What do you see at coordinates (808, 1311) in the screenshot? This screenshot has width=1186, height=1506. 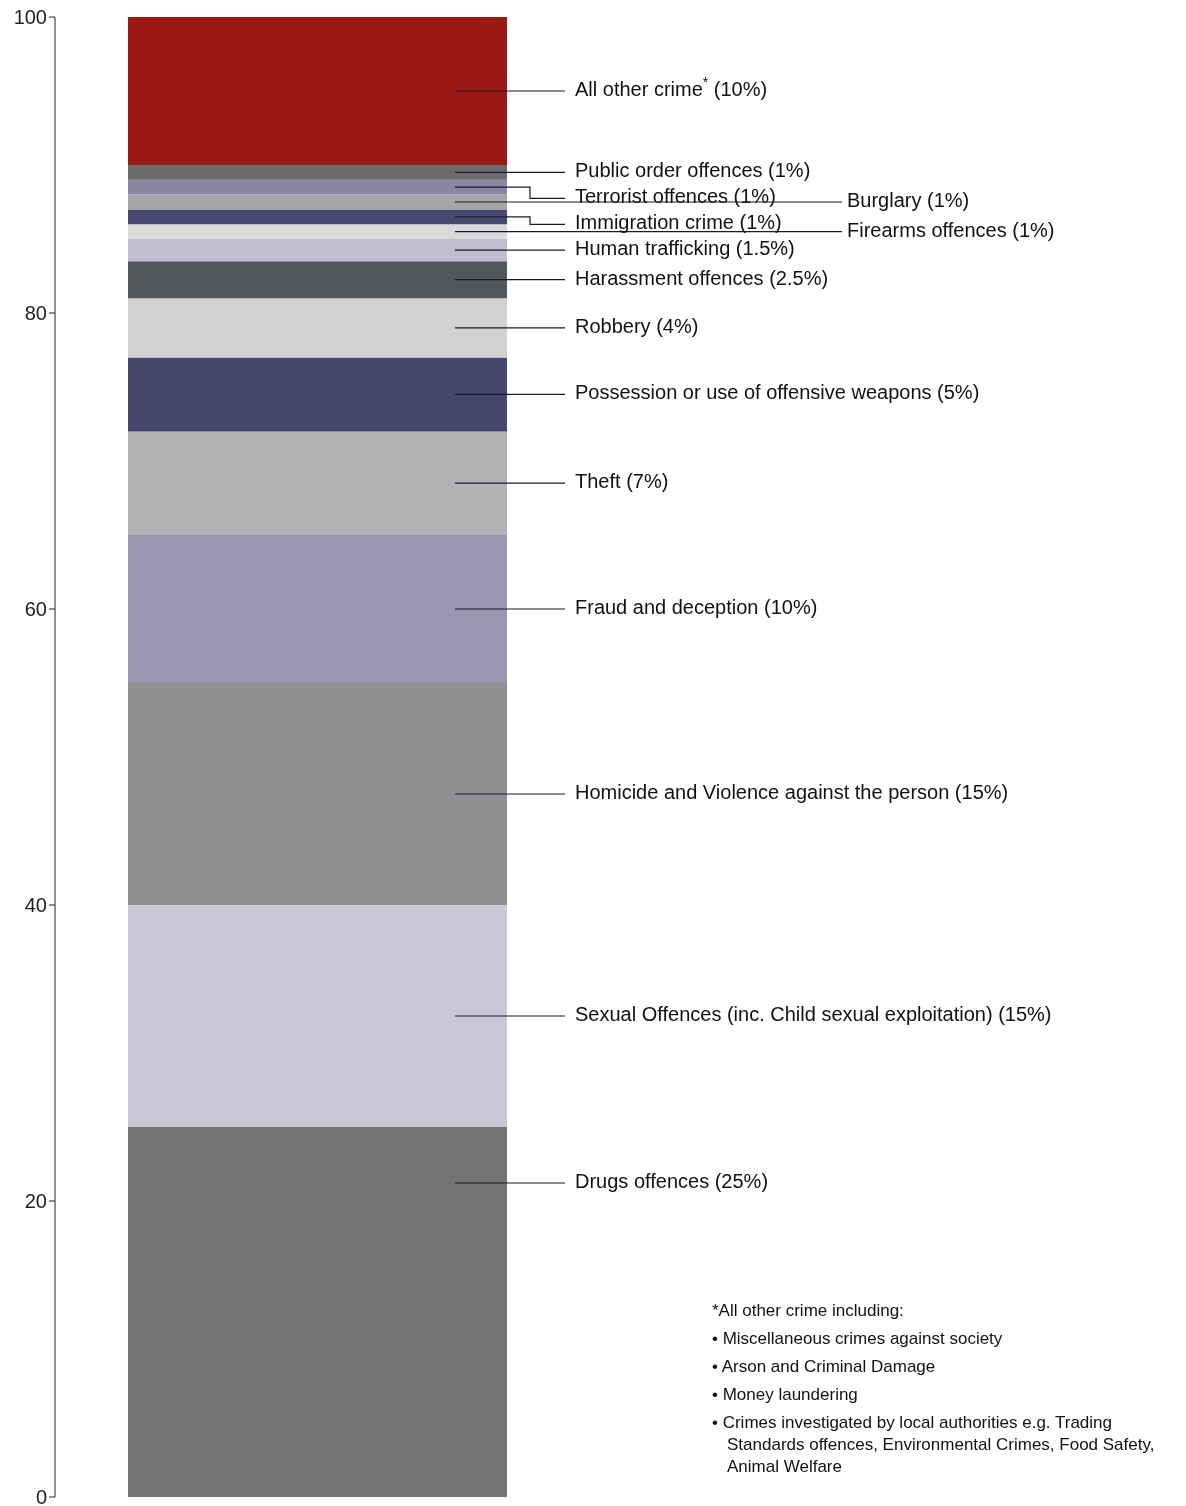 I see `text: *All other crime including:` at bounding box center [808, 1311].